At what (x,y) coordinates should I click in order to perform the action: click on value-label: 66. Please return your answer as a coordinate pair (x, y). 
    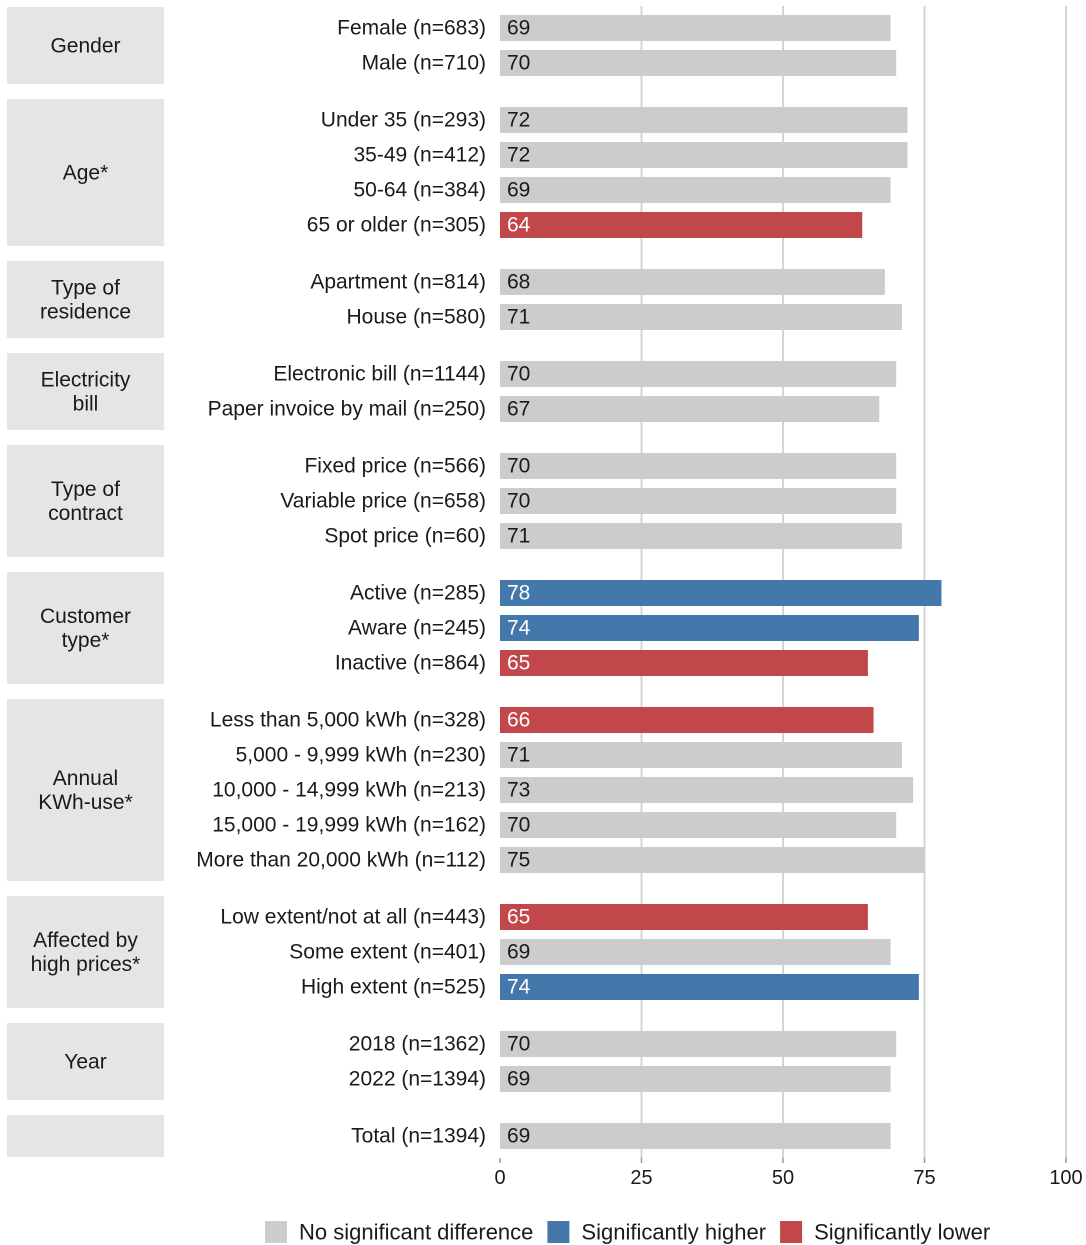
    Looking at the image, I should click on (518, 720).